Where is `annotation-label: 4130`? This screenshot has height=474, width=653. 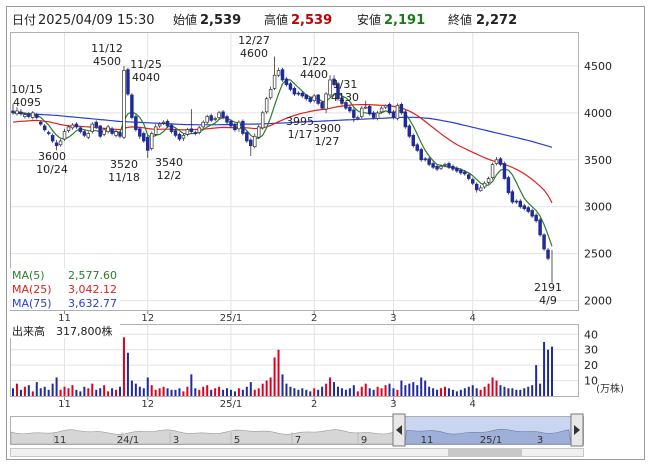 annotation-label: 4130 is located at coordinates (345, 97).